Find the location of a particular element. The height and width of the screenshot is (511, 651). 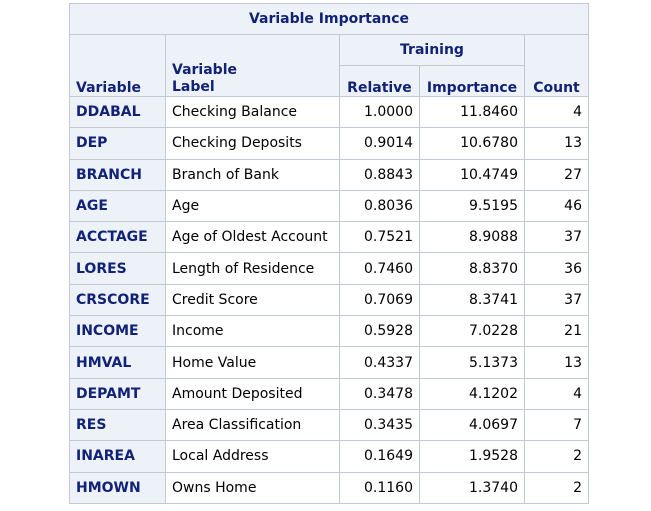

relative-cell: 0.8036 is located at coordinates (379, 206).